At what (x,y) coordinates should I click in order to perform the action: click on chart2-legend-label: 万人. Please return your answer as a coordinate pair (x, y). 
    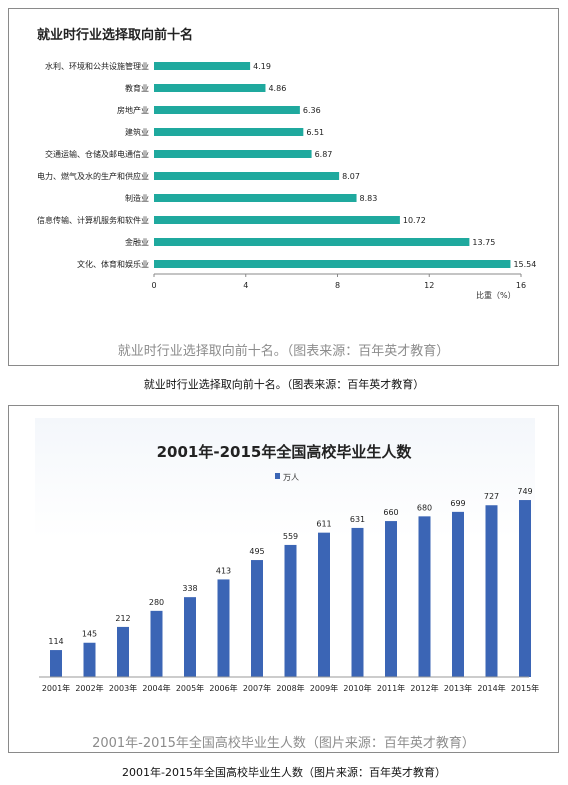
    Looking at the image, I should click on (291, 477).